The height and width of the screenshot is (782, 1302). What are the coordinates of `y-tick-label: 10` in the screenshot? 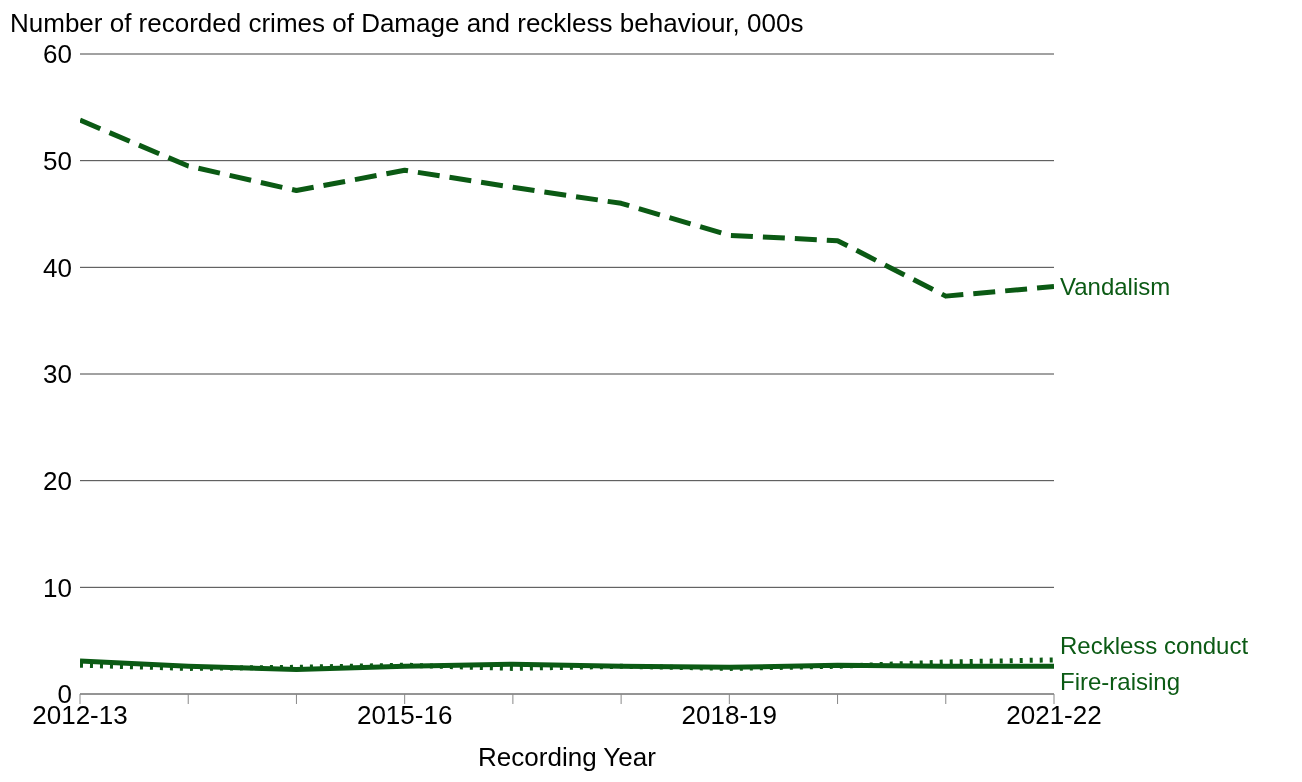 It's located at (57, 587).